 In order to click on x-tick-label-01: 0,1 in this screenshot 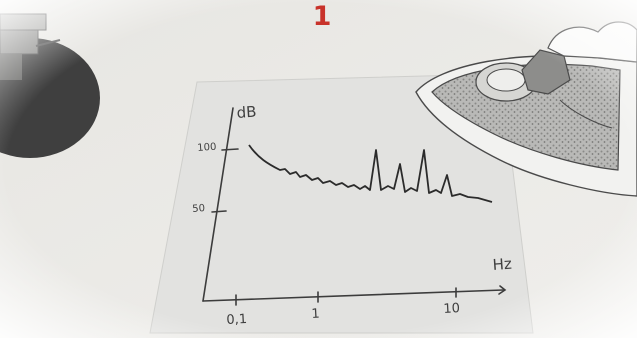, I will do `click(237, 319)`.